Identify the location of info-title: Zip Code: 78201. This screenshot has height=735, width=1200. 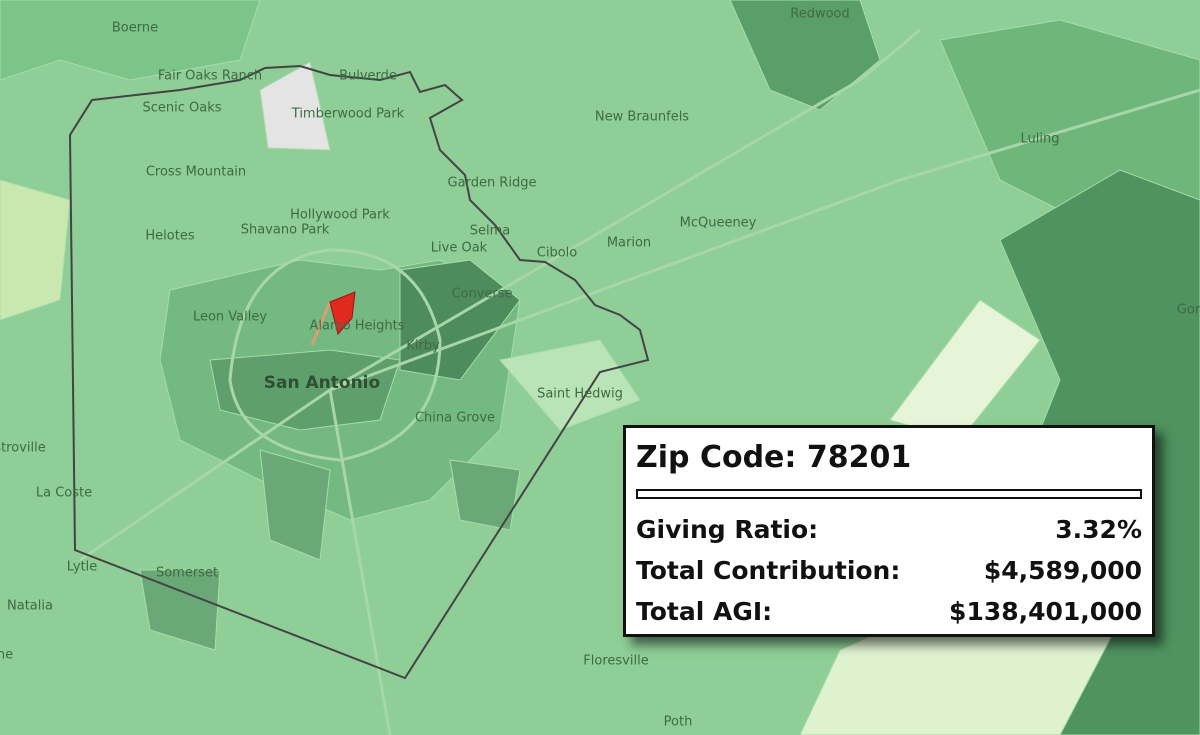
(774, 457).